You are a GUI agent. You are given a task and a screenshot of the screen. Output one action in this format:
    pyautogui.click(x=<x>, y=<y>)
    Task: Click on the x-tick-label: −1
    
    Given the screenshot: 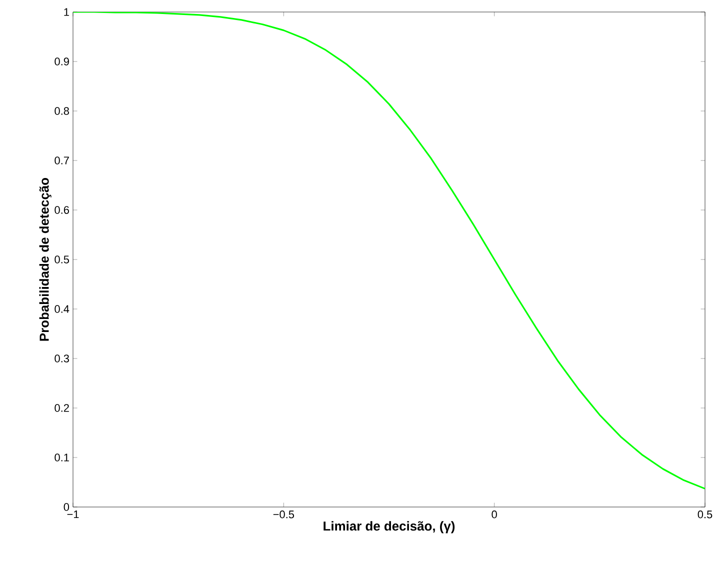 What is the action you would take?
    pyautogui.click(x=73, y=514)
    